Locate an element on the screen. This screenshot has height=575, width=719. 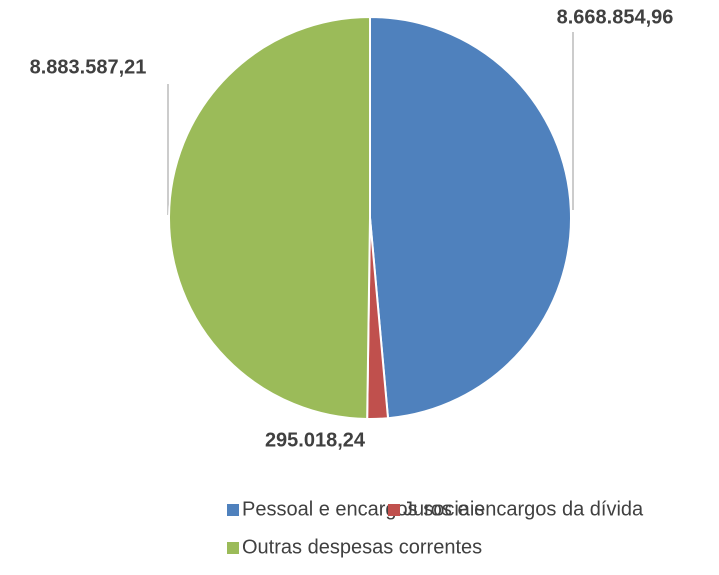
legend-label: Juros e encargos da dívida is located at coordinates (523, 509).